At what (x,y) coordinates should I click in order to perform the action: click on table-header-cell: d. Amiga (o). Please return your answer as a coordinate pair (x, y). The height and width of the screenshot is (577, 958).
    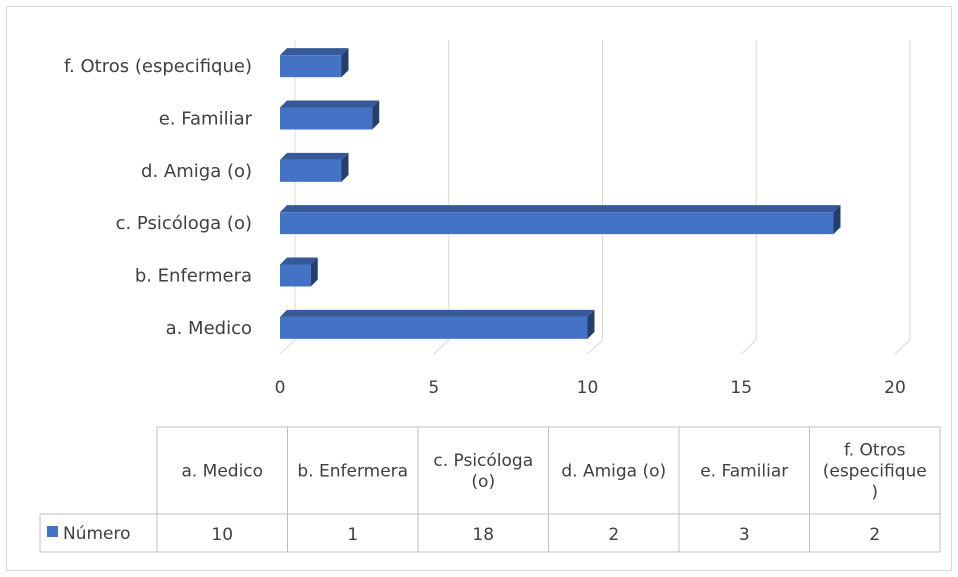
    Looking at the image, I should click on (613, 472).